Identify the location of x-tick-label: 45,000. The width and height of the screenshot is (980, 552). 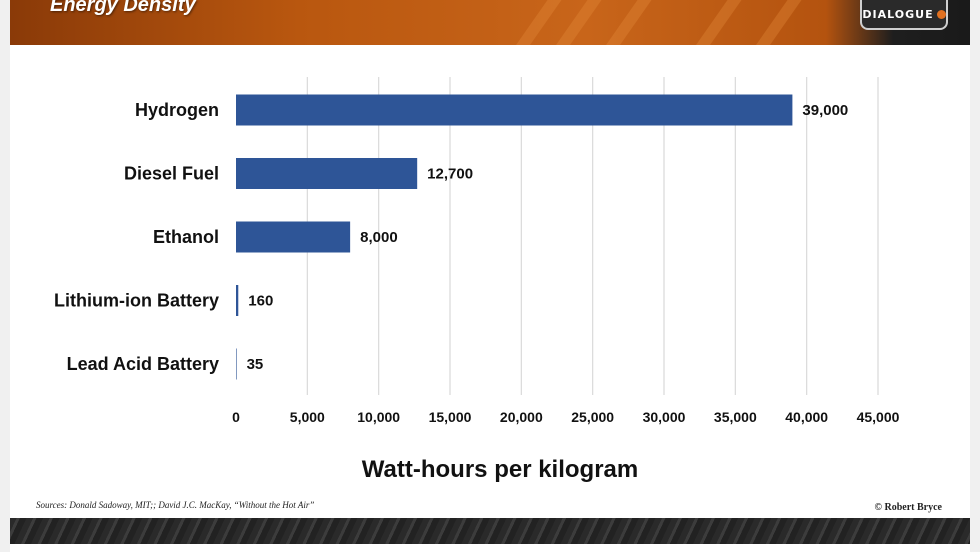
(878, 417).